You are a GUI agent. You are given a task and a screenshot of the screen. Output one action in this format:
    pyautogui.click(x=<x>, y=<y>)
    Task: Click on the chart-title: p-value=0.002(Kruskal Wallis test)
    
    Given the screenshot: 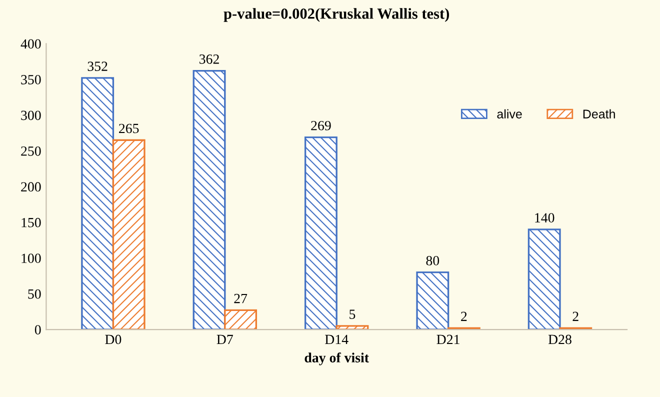 What is the action you would take?
    pyautogui.click(x=337, y=15)
    